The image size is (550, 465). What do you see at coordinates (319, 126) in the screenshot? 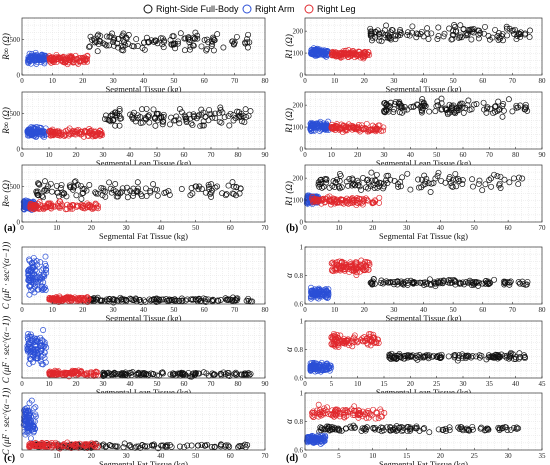
I see `series-arm` at bounding box center [319, 126].